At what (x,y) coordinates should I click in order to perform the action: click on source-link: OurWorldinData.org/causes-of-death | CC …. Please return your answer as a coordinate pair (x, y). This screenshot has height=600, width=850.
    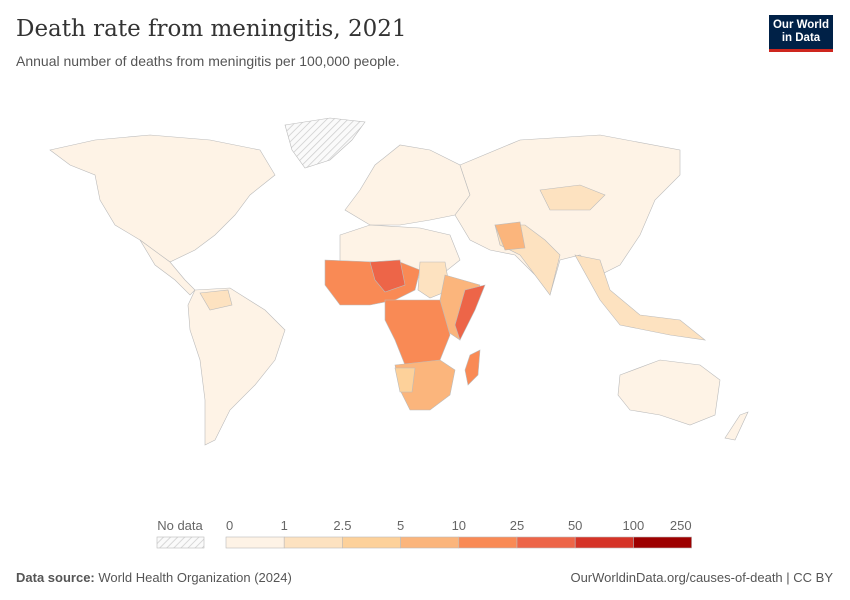
    Looking at the image, I should click on (701, 577).